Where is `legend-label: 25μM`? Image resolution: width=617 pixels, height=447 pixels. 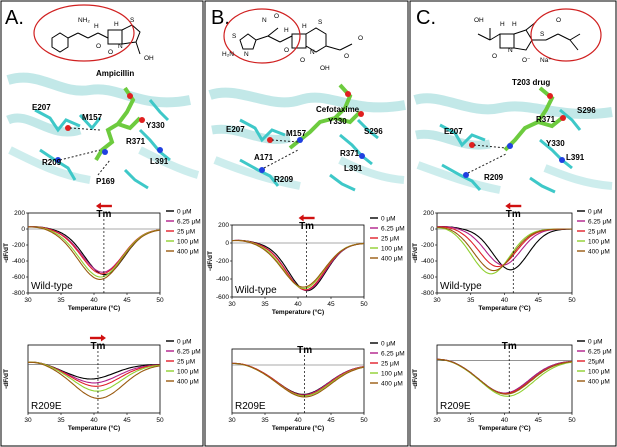
legend-label: 25μM is located at coordinates (596, 362).